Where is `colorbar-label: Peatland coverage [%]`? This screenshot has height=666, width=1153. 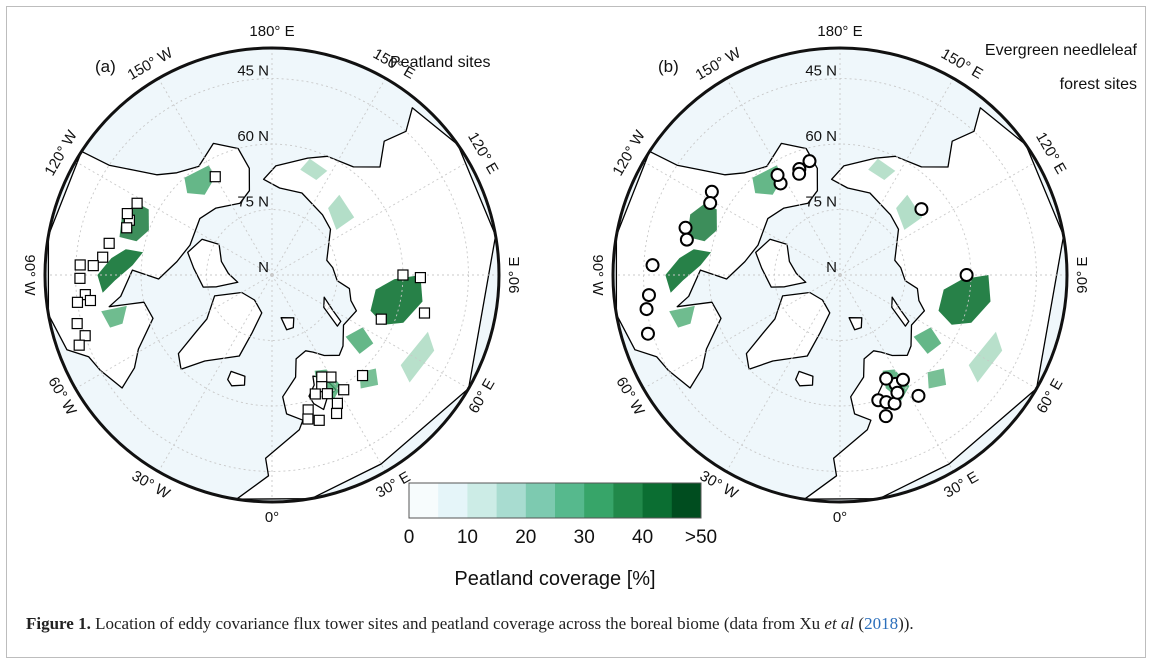
colorbar-label: Peatland coverage [%] is located at coordinates (554, 579).